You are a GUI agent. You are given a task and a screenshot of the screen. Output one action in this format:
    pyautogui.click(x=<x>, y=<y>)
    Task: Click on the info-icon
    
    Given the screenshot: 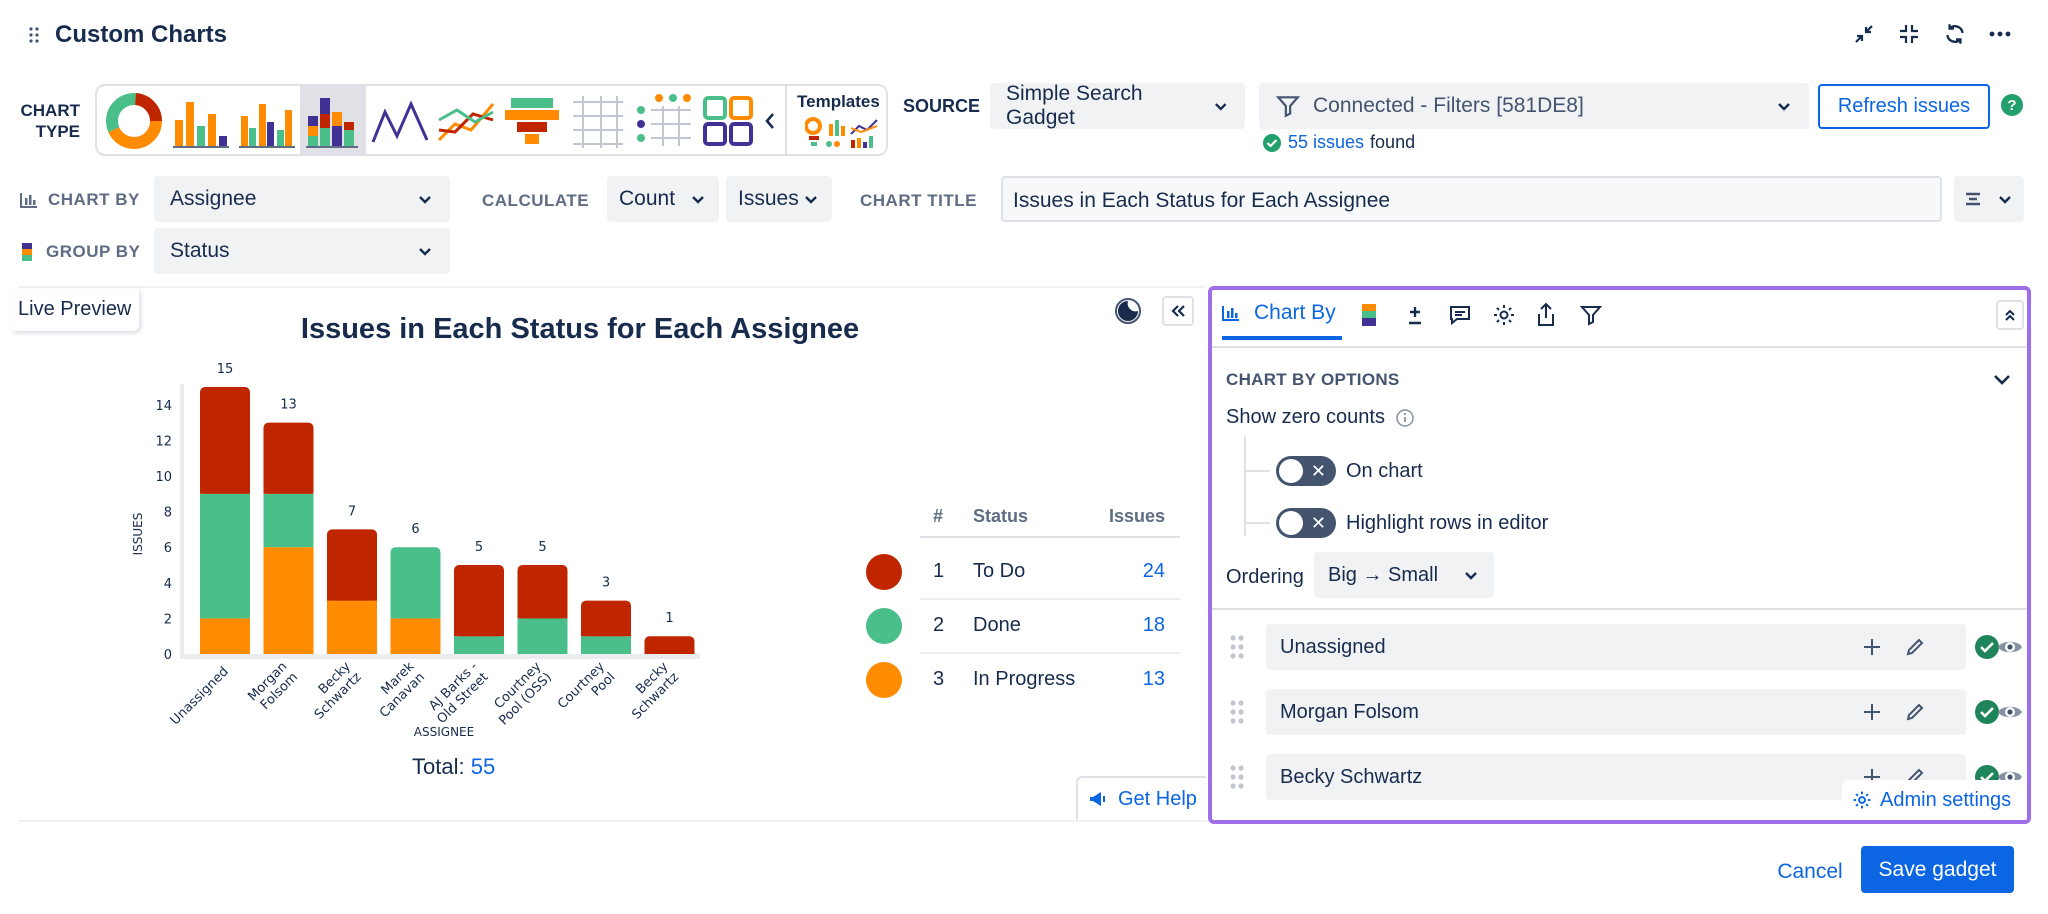 What is the action you would take?
    pyautogui.click(x=1405, y=418)
    